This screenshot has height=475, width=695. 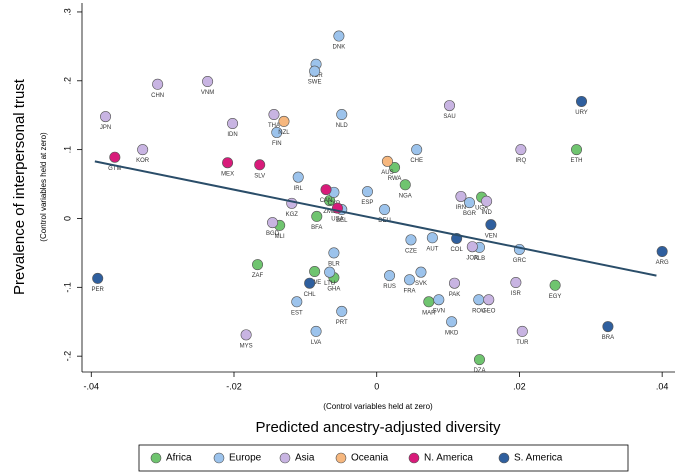 I want to click on y-tick-label: .1, so click(x=67, y=150).